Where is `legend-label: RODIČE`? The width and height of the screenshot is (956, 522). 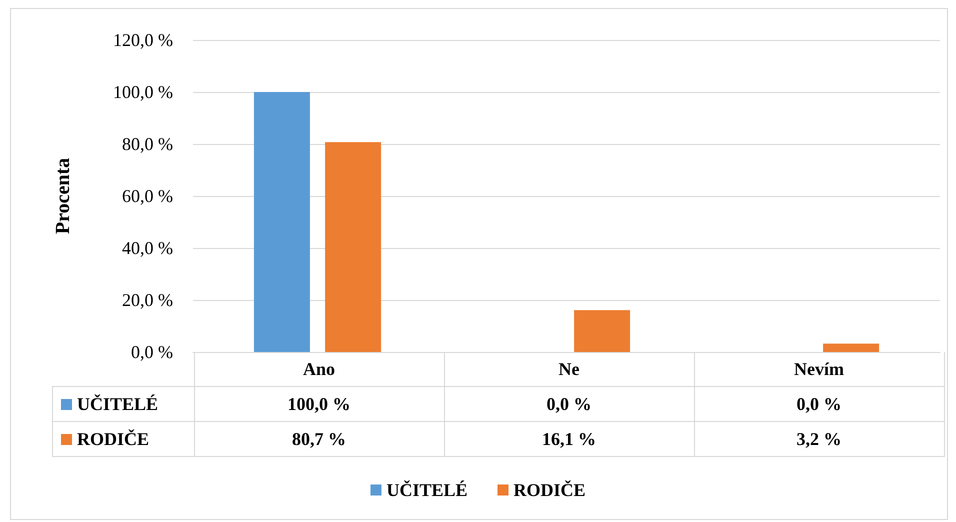
legend-label: RODIČE is located at coordinates (550, 490).